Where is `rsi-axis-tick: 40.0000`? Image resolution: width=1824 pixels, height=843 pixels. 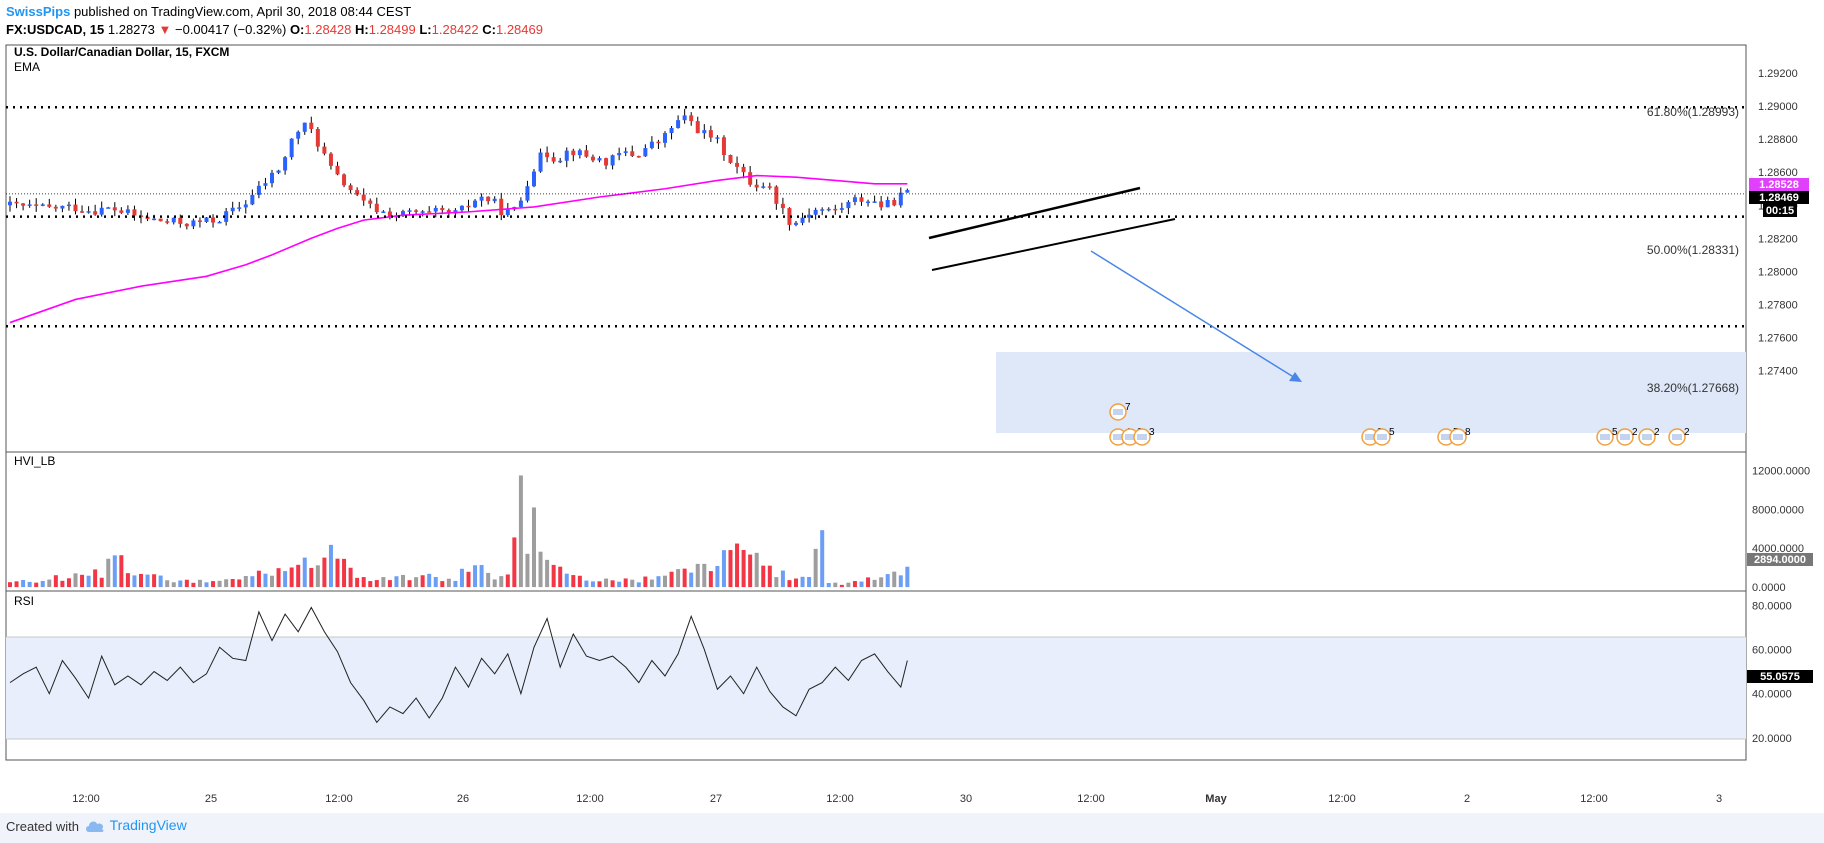
rsi-axis-tick: 40.0000 is located at coordinates (1772, 695).